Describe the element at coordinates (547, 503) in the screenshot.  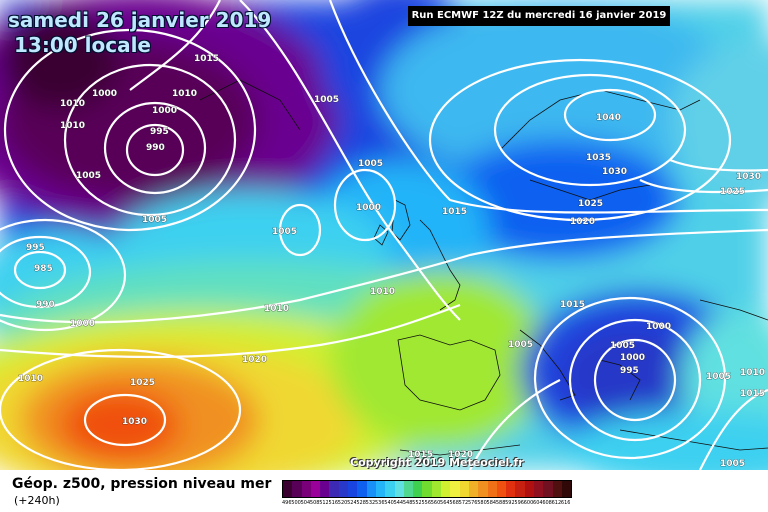
I see `colorbar-tick-label: 608` at that location.